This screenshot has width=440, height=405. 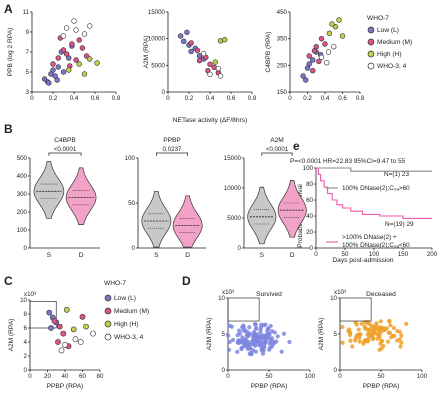 I want to click on x-tick-label: 0.4, so click(x=74, y=98).